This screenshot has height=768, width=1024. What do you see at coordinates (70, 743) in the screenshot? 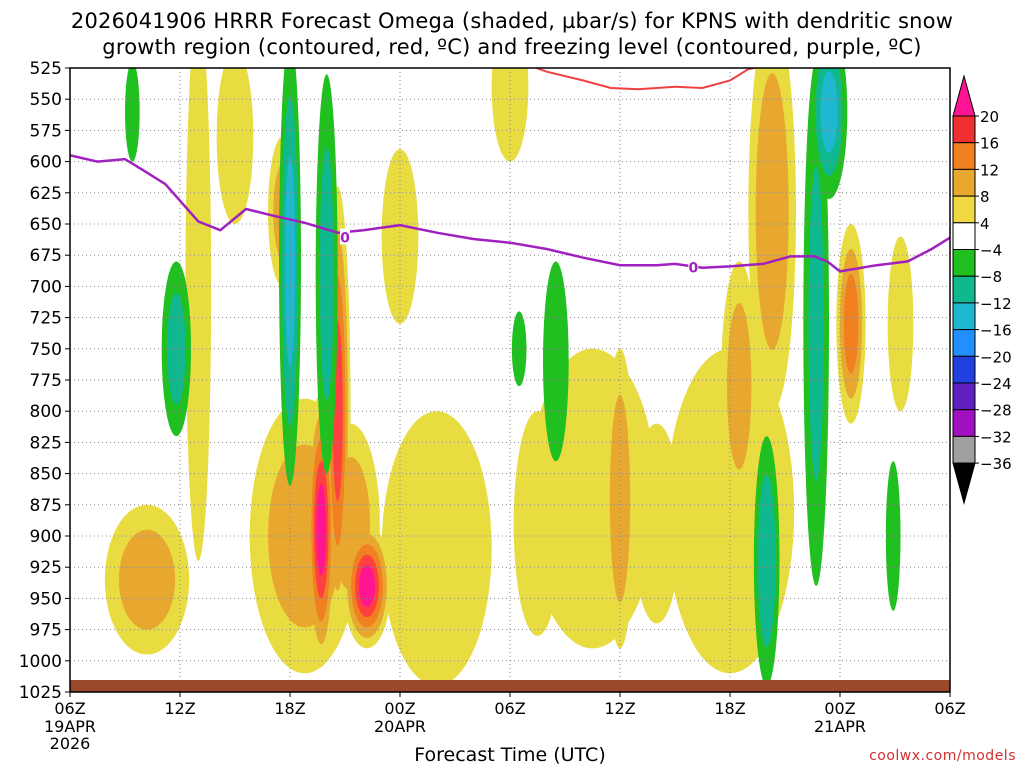
I see `x-year-label: 2026` at bounding box center [70, 743].